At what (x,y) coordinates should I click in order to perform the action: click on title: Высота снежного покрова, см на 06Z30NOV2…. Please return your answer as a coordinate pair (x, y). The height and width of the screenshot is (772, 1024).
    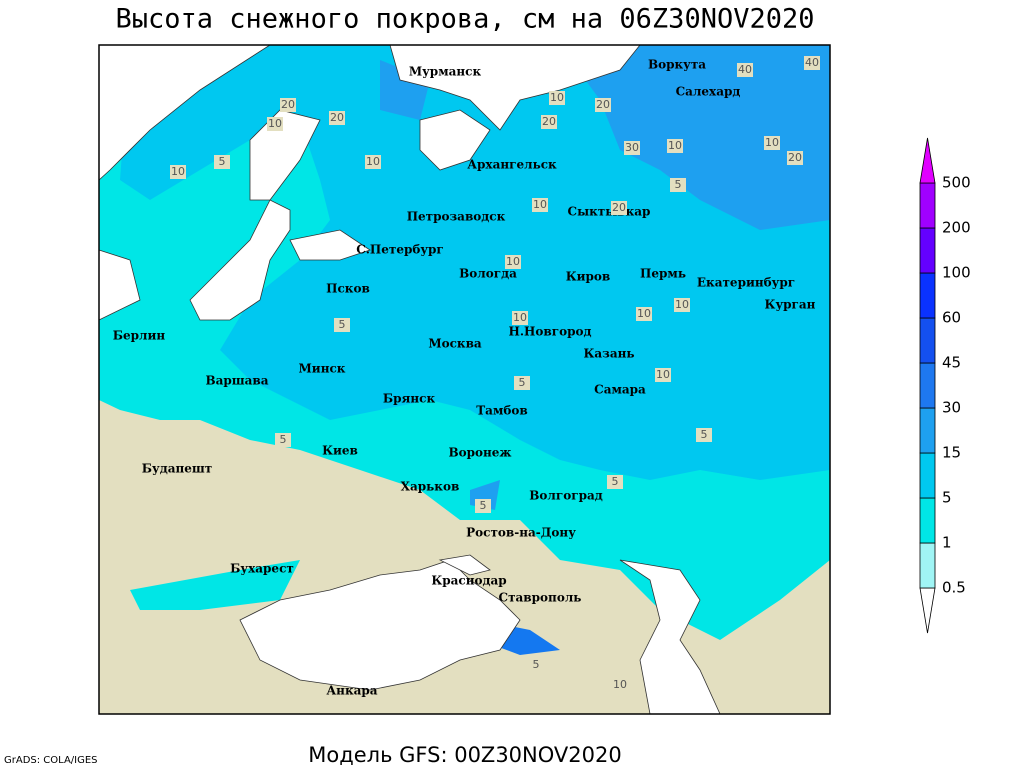
    Looking at the image, I should click on (465, 19).